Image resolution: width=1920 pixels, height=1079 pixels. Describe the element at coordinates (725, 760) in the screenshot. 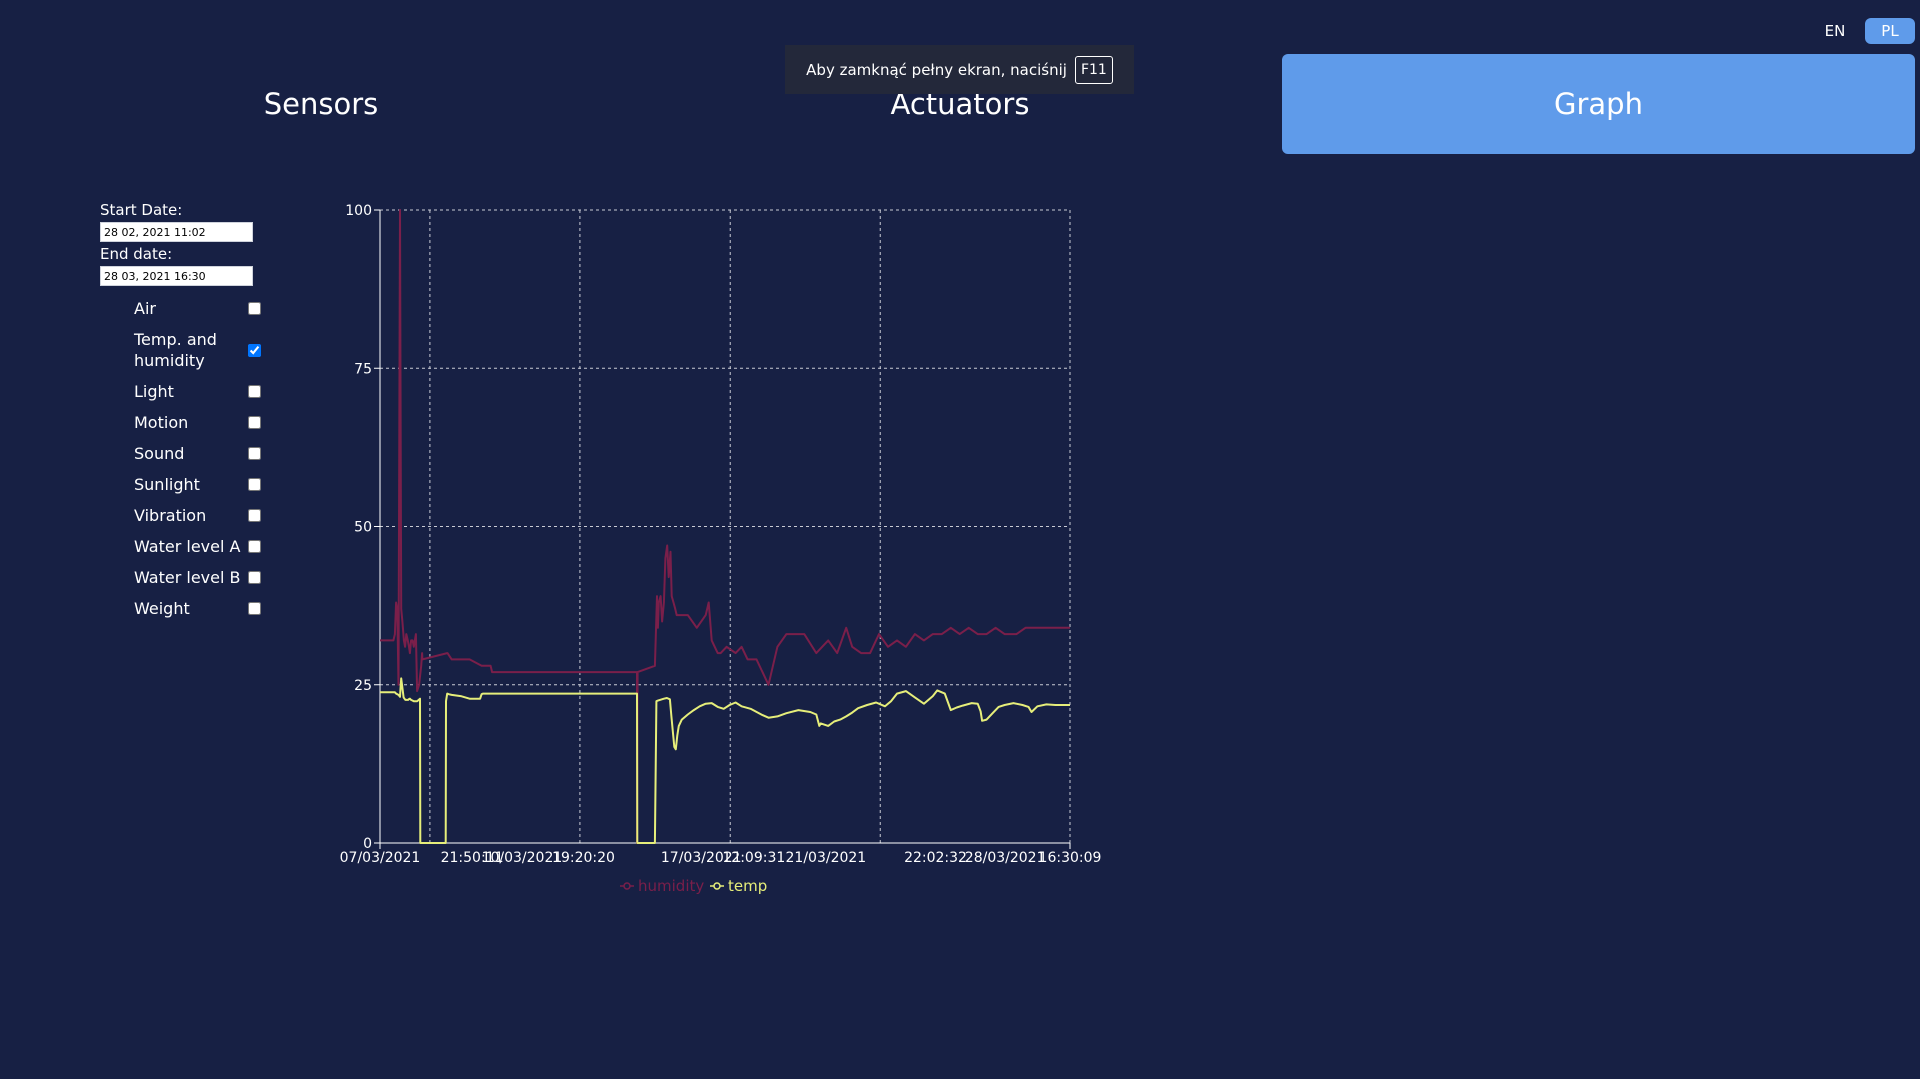

I see `series-line-temp` at that location.